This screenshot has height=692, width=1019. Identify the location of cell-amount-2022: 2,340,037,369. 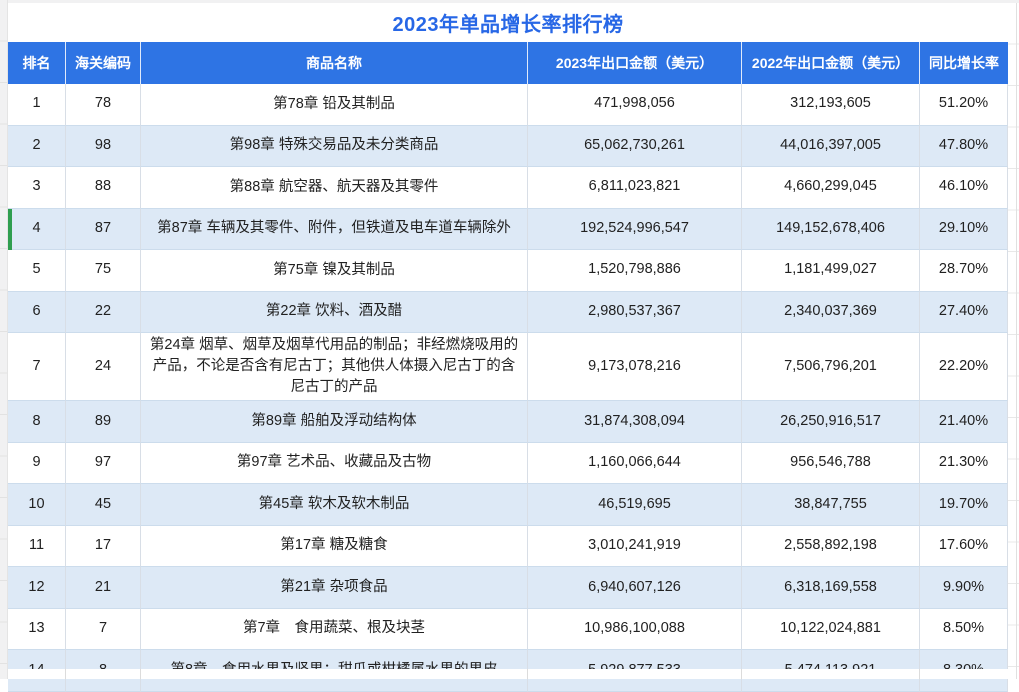
(831, 312).